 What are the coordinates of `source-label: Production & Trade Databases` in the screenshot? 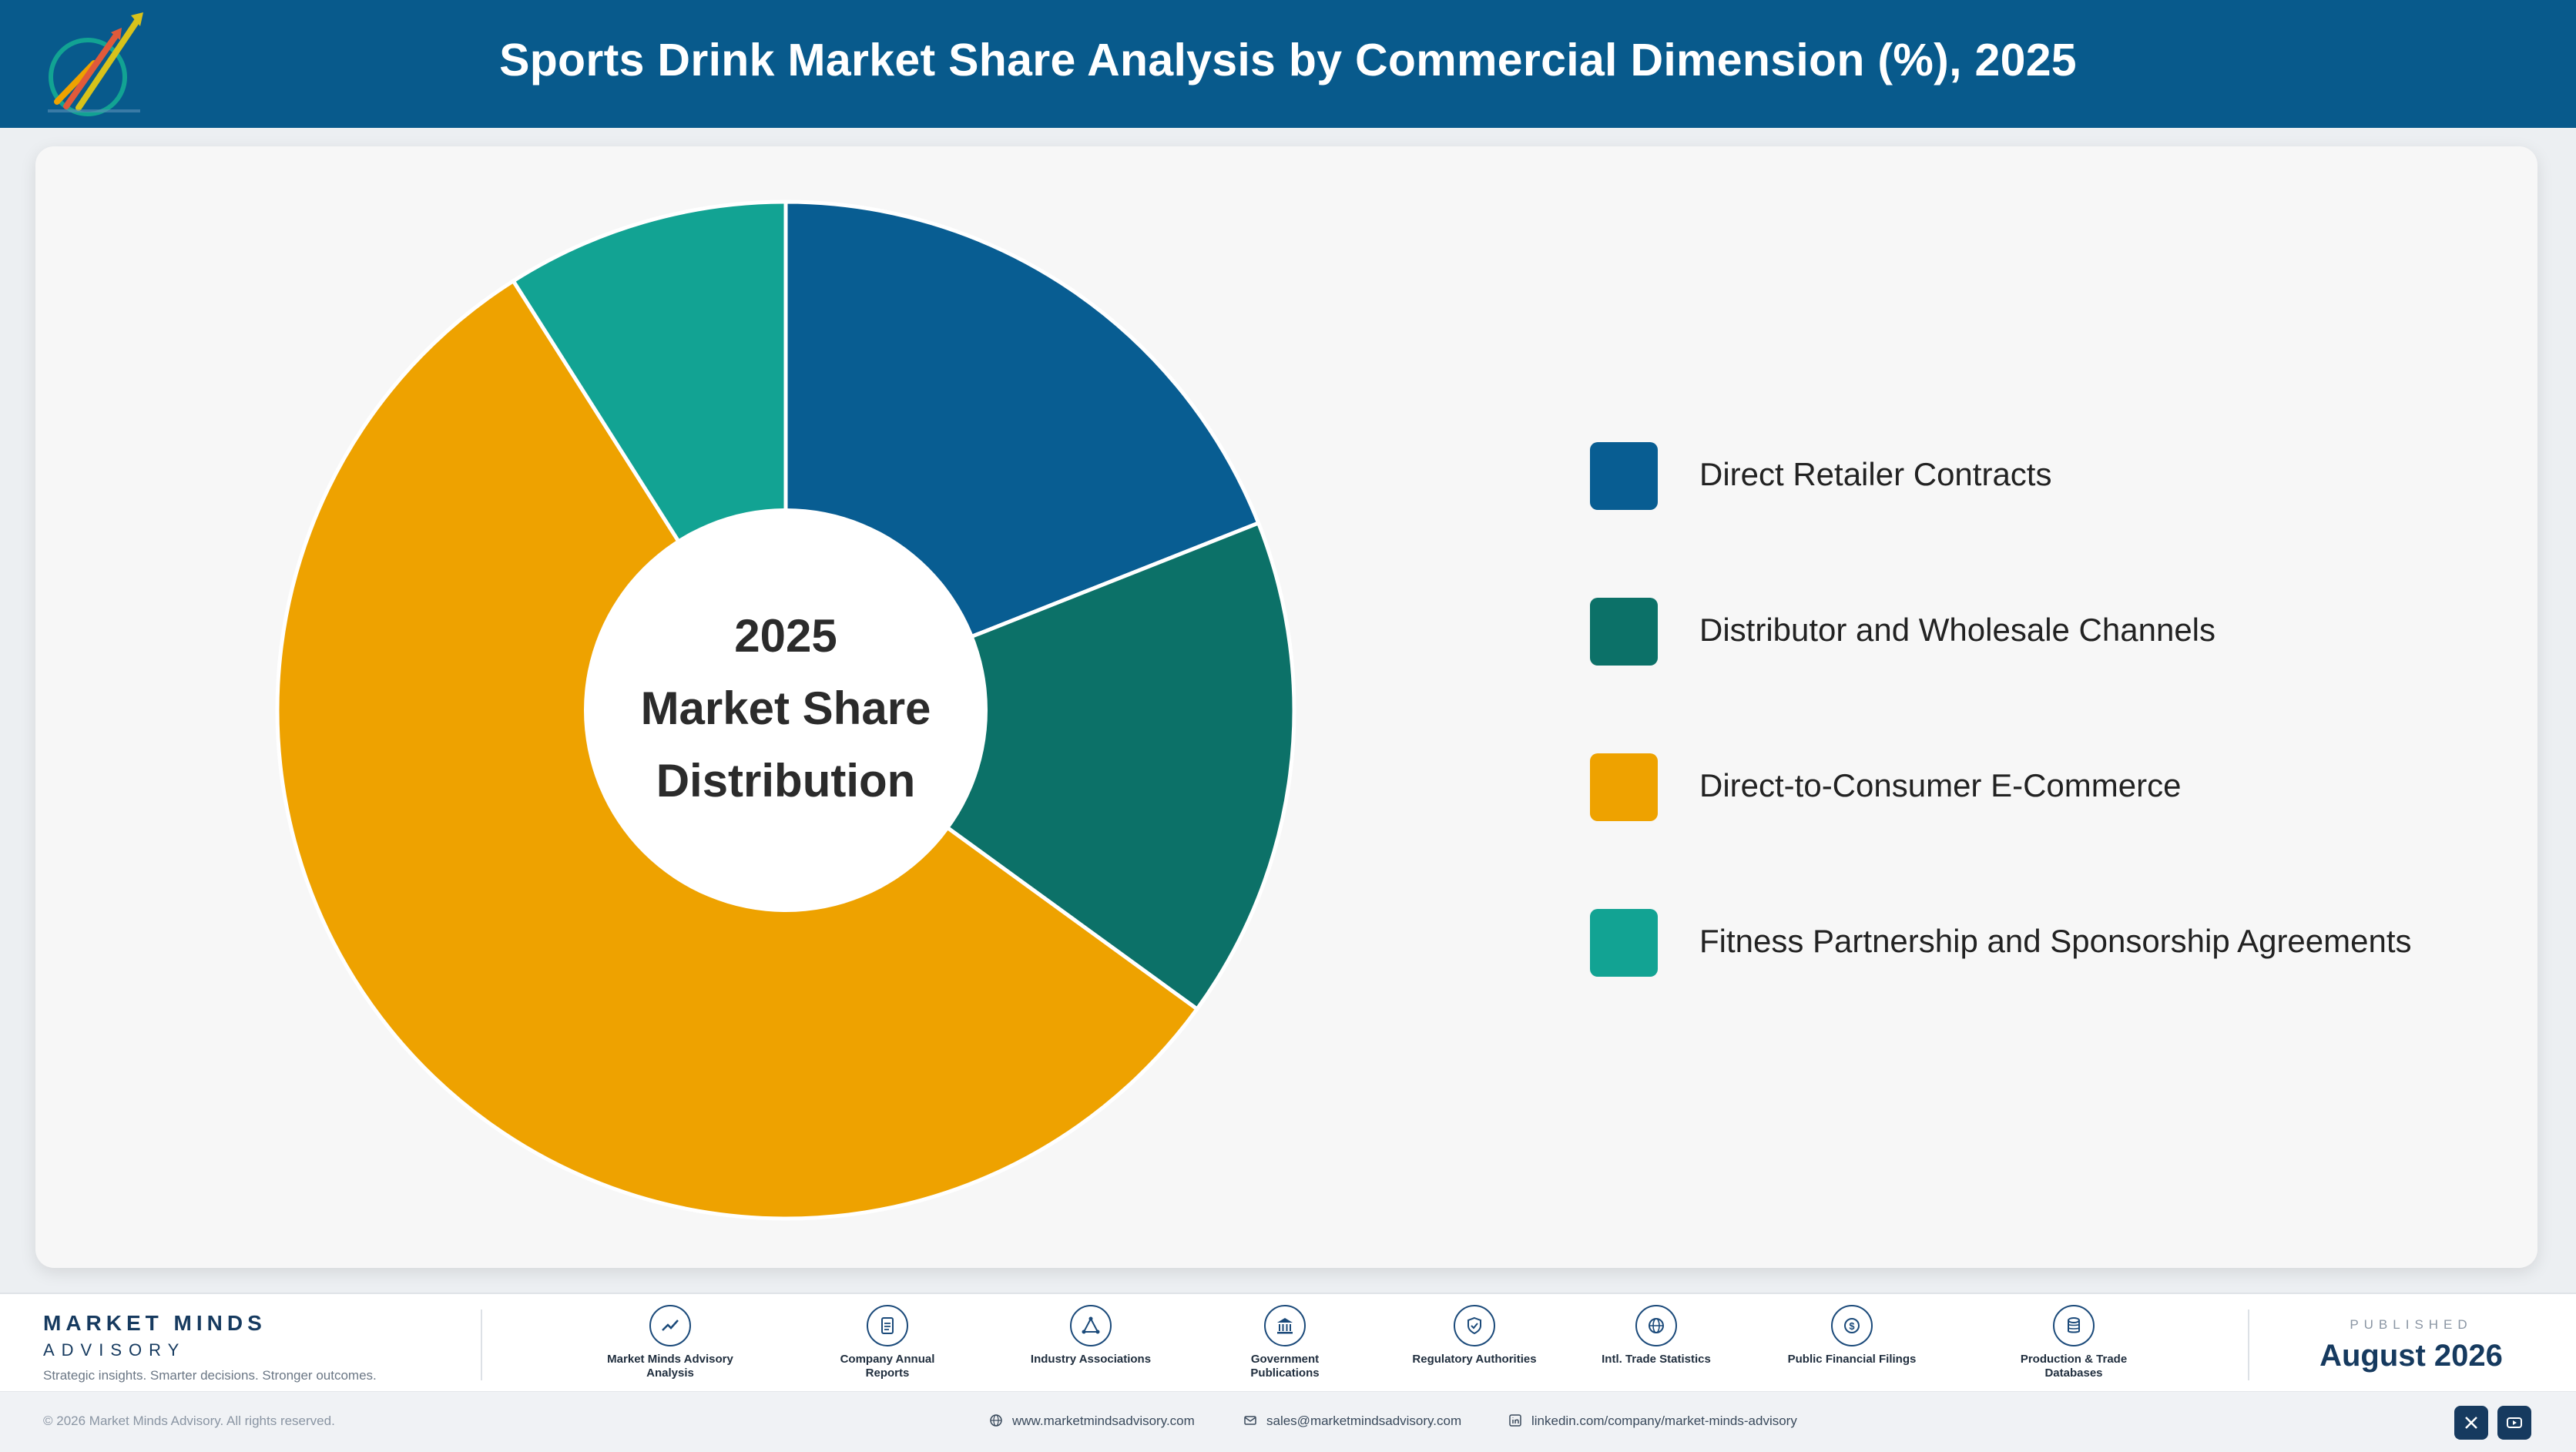 It's located at (2074, 1366).